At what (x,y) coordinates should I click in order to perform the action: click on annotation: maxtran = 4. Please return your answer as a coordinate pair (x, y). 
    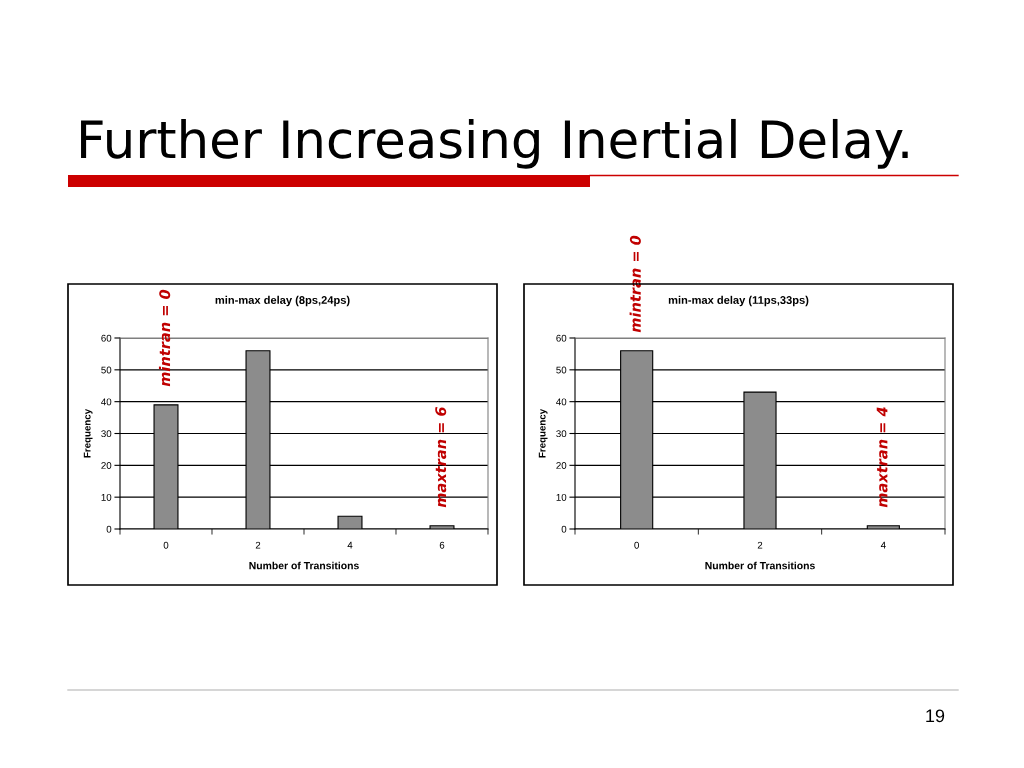
    Looking at the image, I should click on (882, 457).